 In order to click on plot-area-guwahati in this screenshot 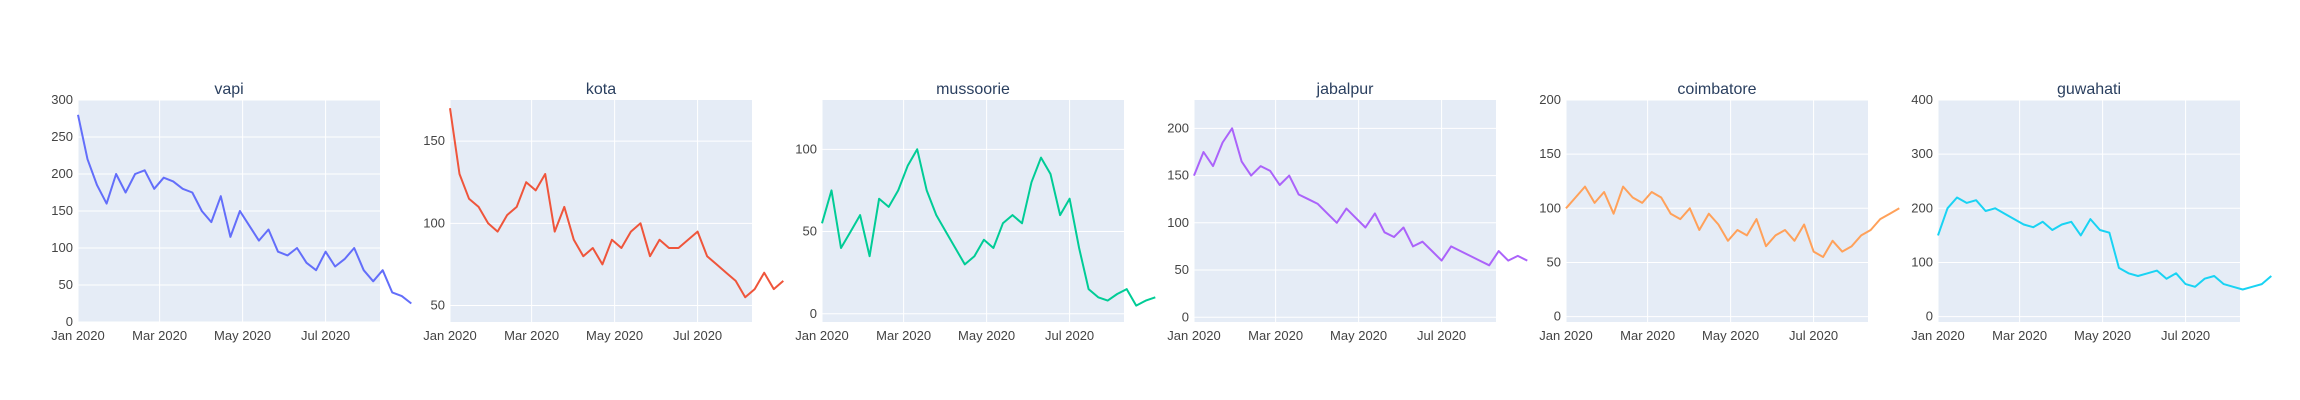, I will do `click(2089, 211)`.